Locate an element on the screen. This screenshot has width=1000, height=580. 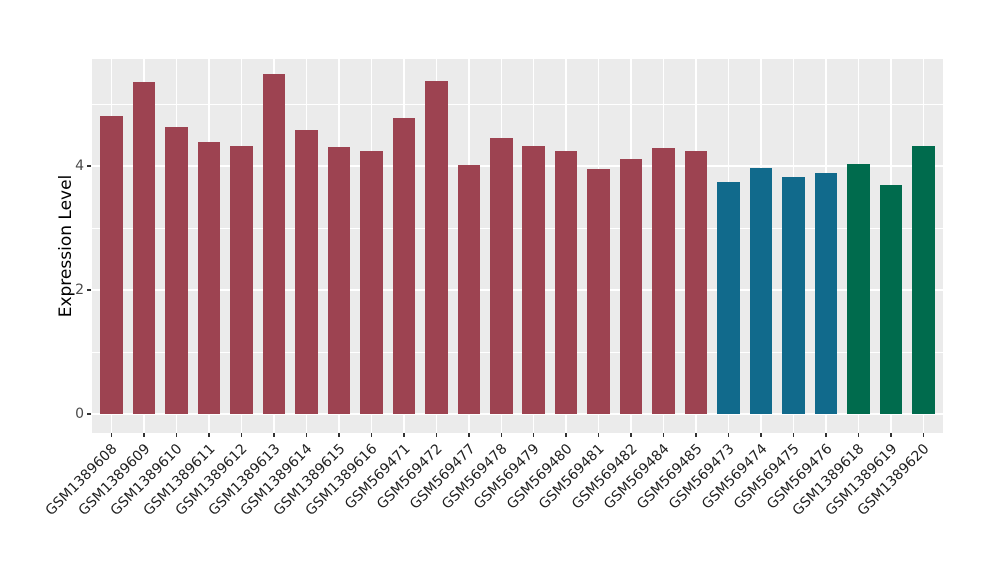
y-tick-label: 2 is located at coordinates (79, 290).